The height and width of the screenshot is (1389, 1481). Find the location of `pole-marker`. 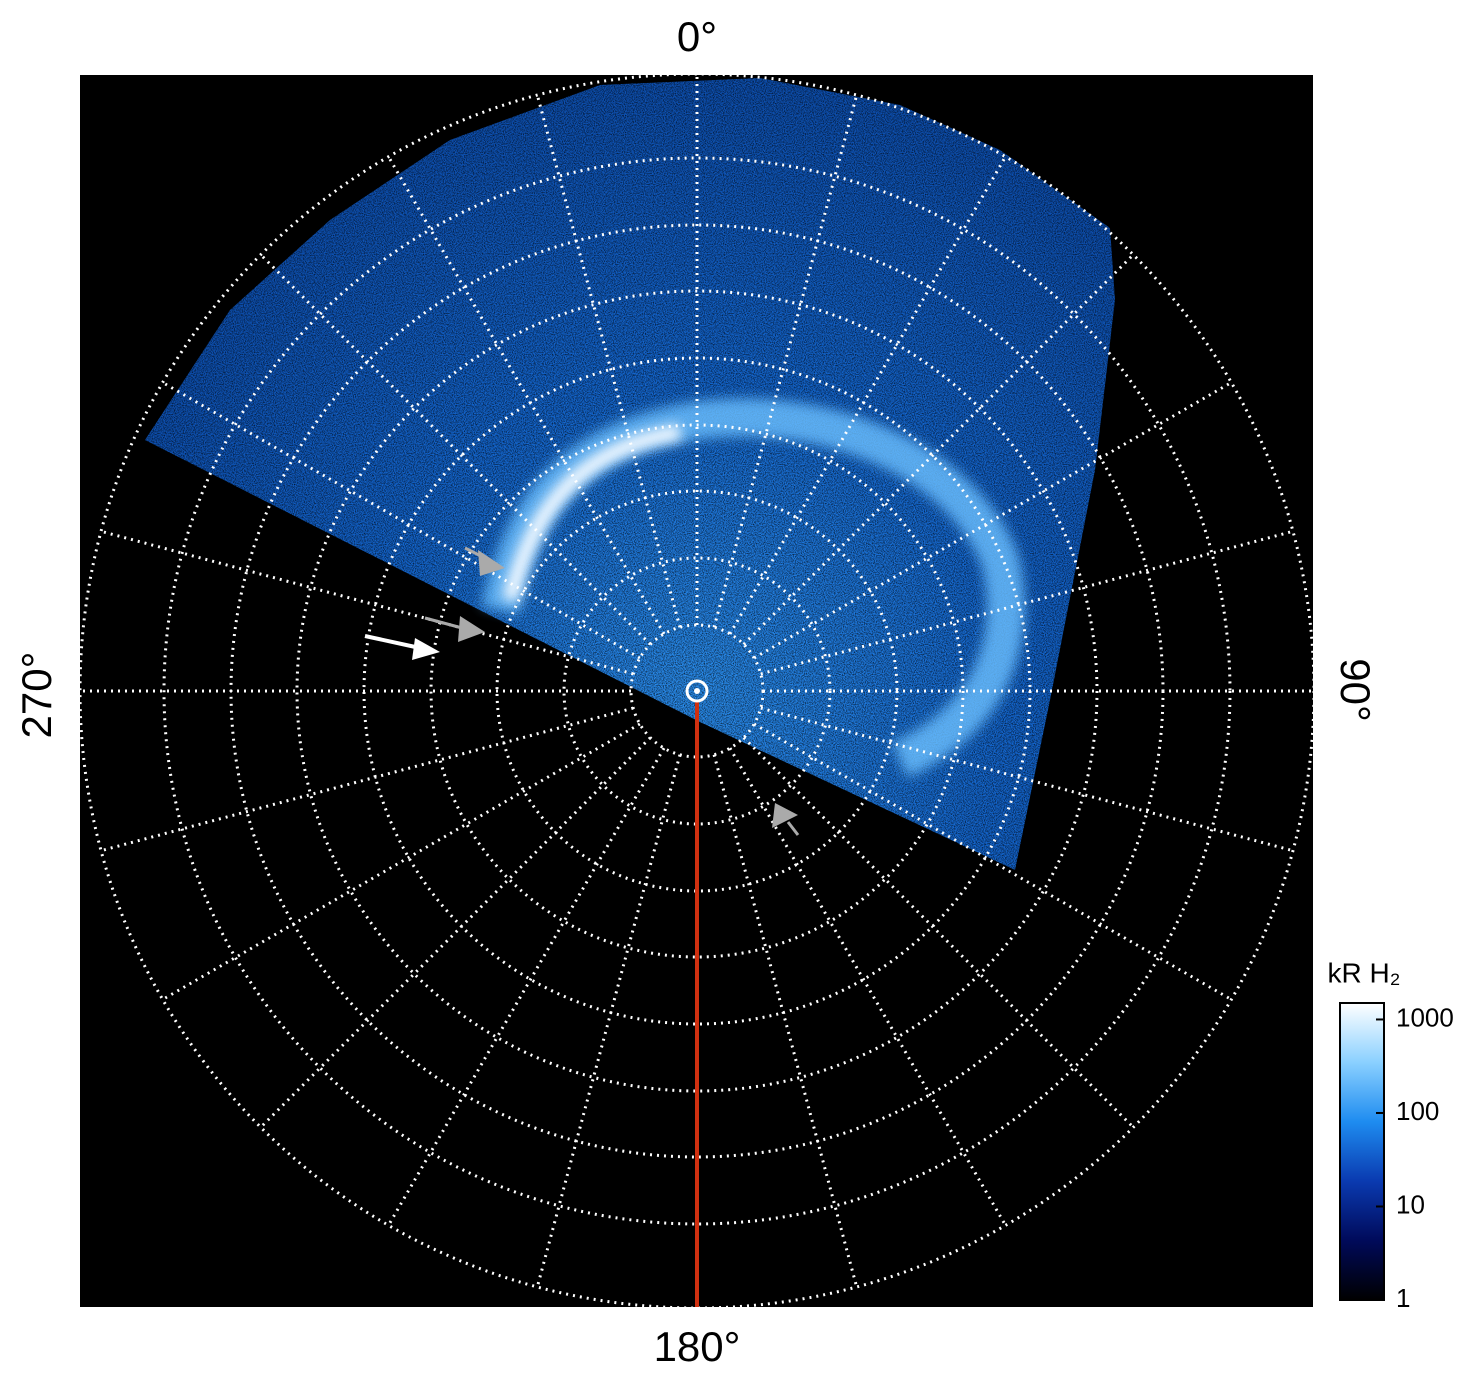

pole-marker is located at coordinates (697, 691).